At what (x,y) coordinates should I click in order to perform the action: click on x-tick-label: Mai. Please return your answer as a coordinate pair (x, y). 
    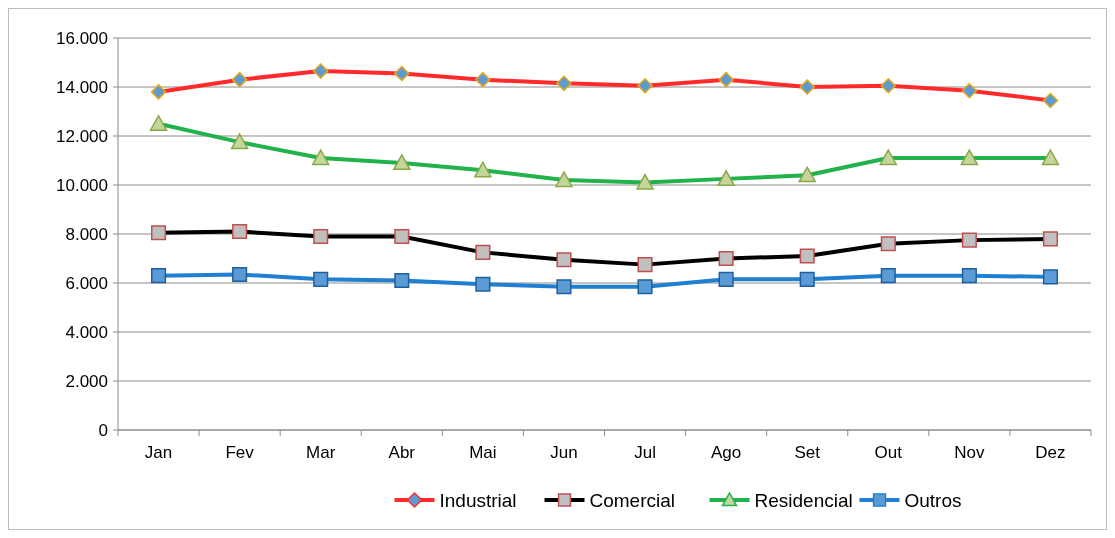
    Looking at the image, I should click on (483, 452).